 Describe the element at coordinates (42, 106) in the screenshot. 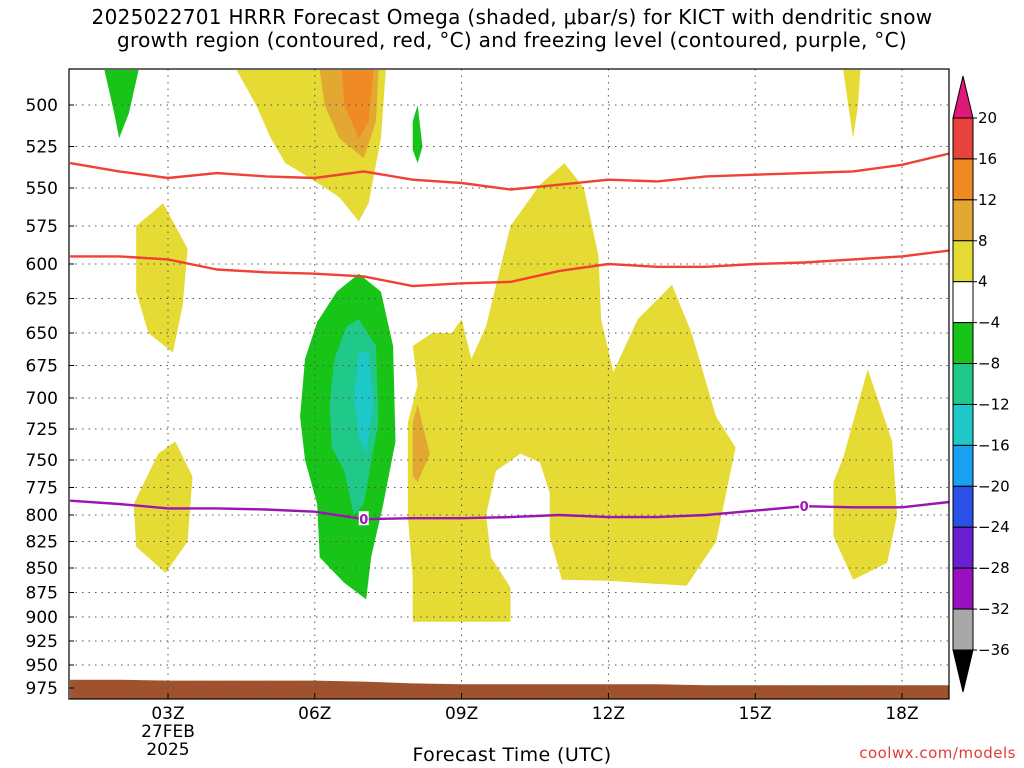

I see `y-tick-label: 500` at that location.